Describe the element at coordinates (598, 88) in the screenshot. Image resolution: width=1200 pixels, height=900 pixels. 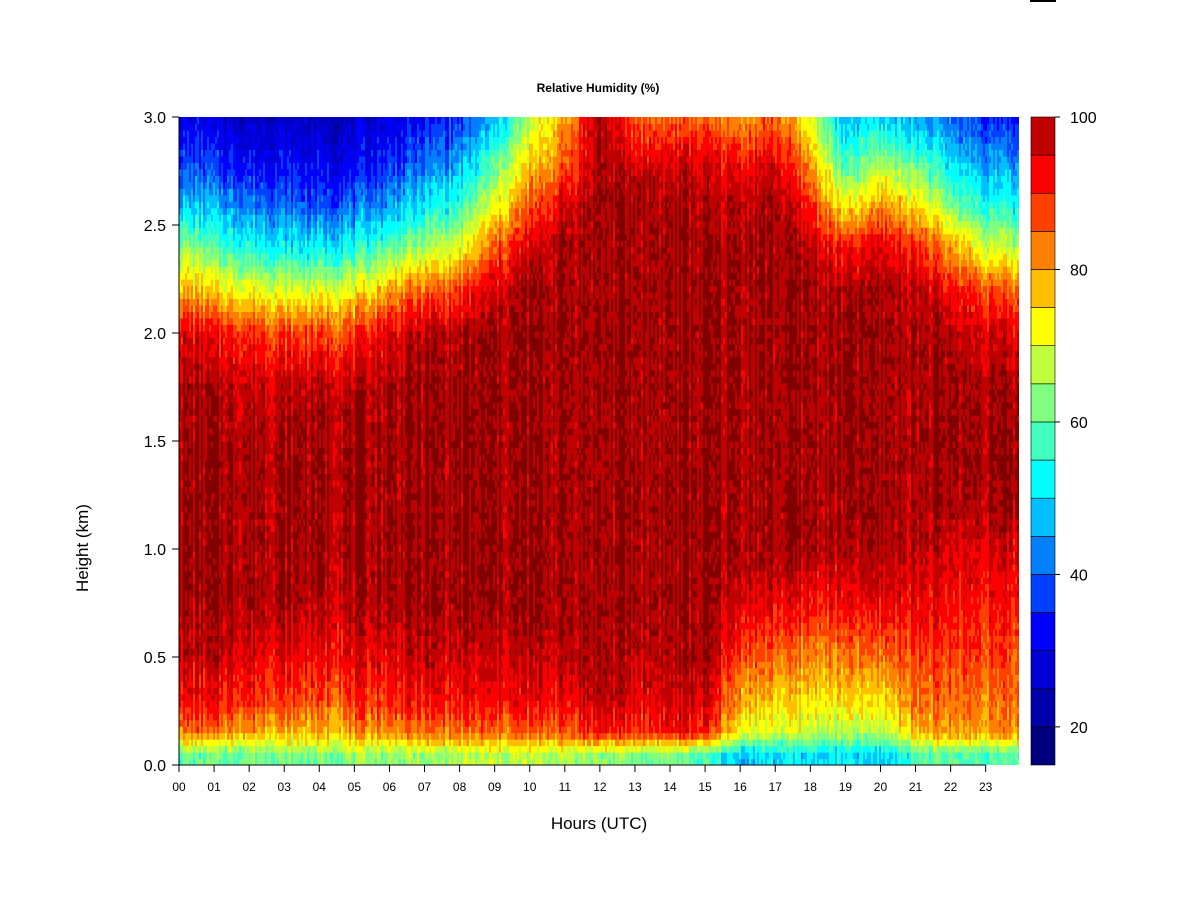
I see `chart-title: Relative Humidity (%)` at that location.